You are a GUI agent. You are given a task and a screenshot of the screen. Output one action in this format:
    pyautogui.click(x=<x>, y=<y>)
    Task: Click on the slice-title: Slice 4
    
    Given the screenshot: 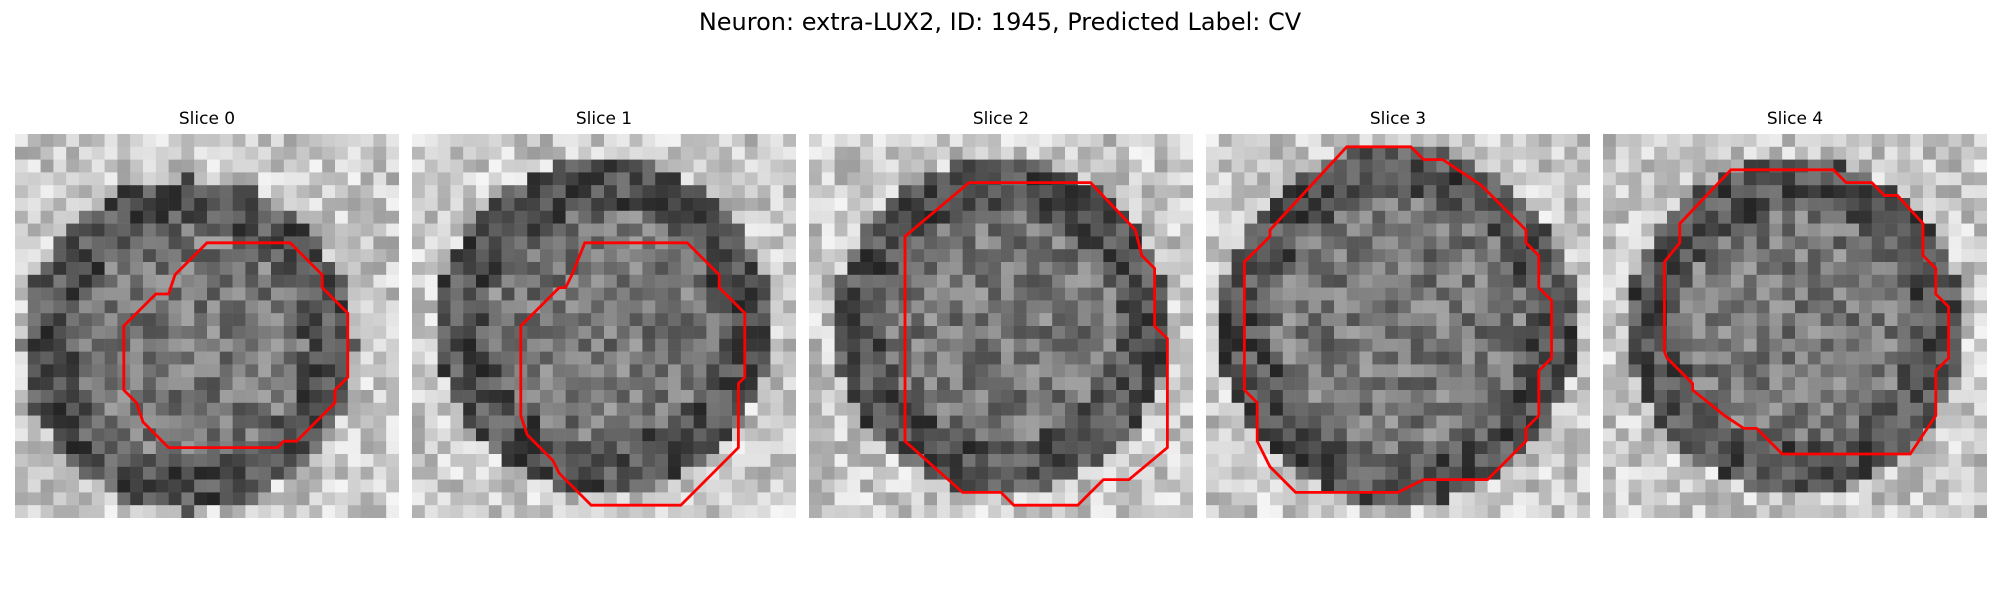 What is the action you would take?
    pyautogui.click(x=1795, y=119)
    